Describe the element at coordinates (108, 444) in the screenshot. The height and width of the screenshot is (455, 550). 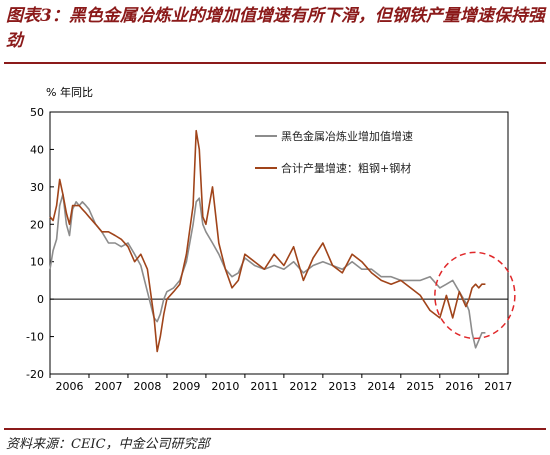
I see `source-note: 资料来源：CEIC，中金公司研究部` at that location.